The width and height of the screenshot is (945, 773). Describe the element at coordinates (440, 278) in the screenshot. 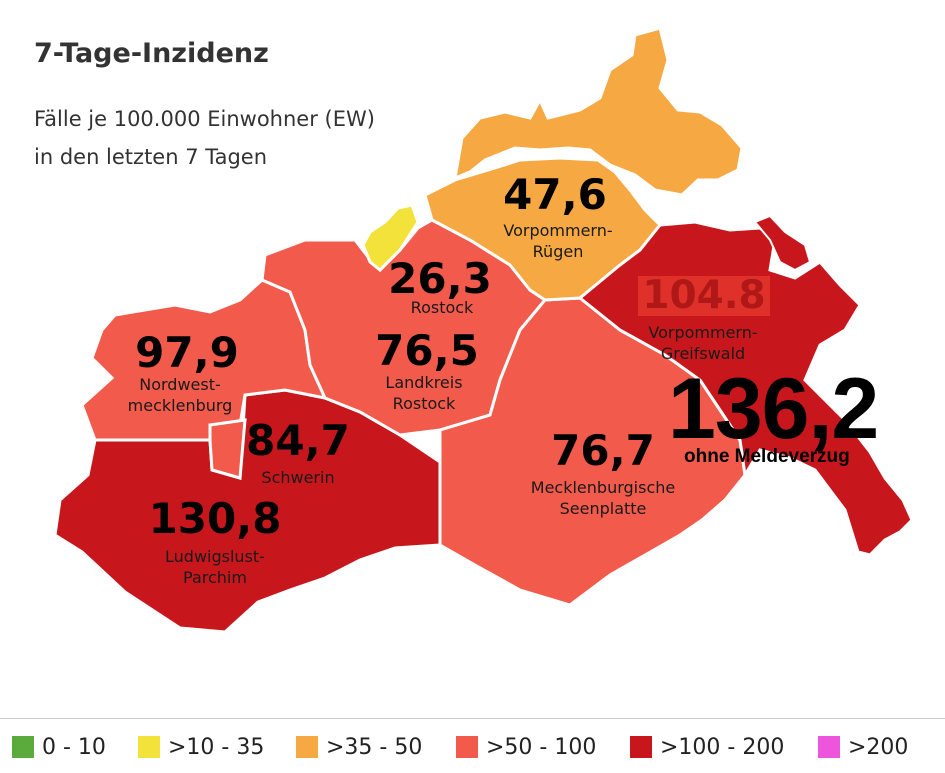

I see `value-rostock: 26,3` at that location.